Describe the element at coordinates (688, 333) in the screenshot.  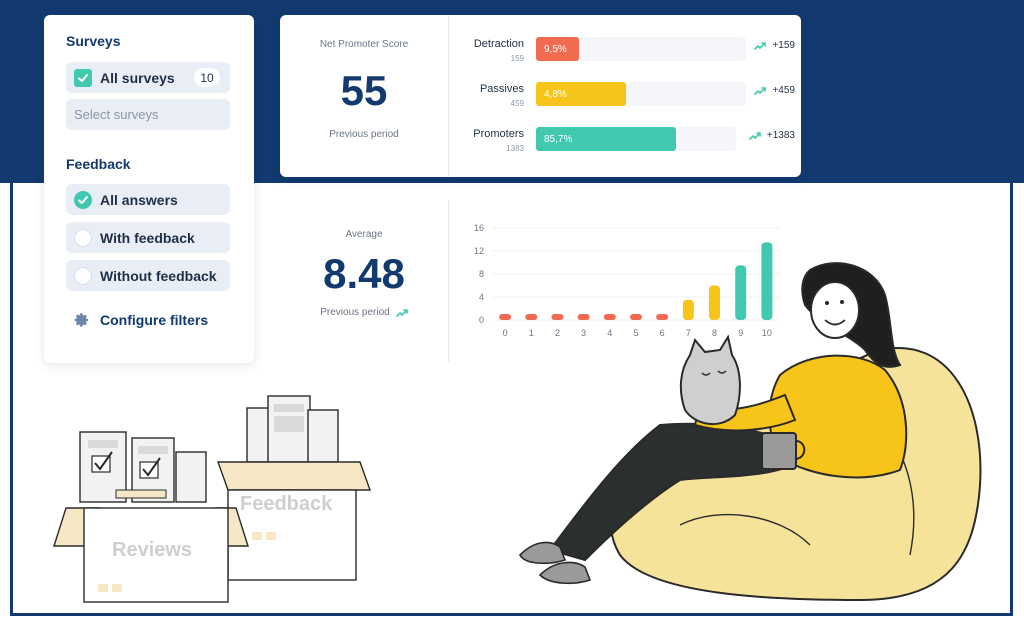
I see `x-tick-label: 7` at that location.